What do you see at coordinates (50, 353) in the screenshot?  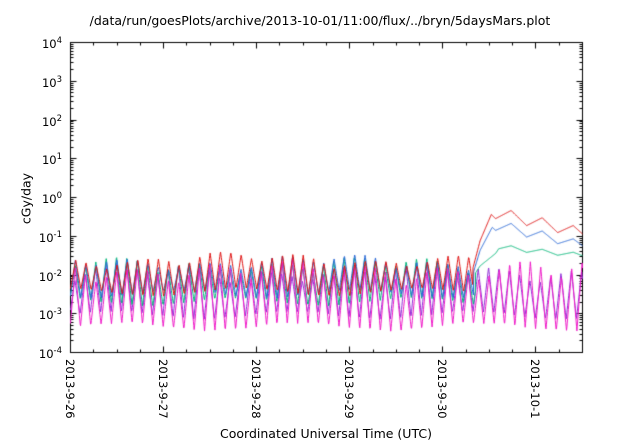 I see `y-tick-label: 10⁻⁴` at bounding box center [50, 353].